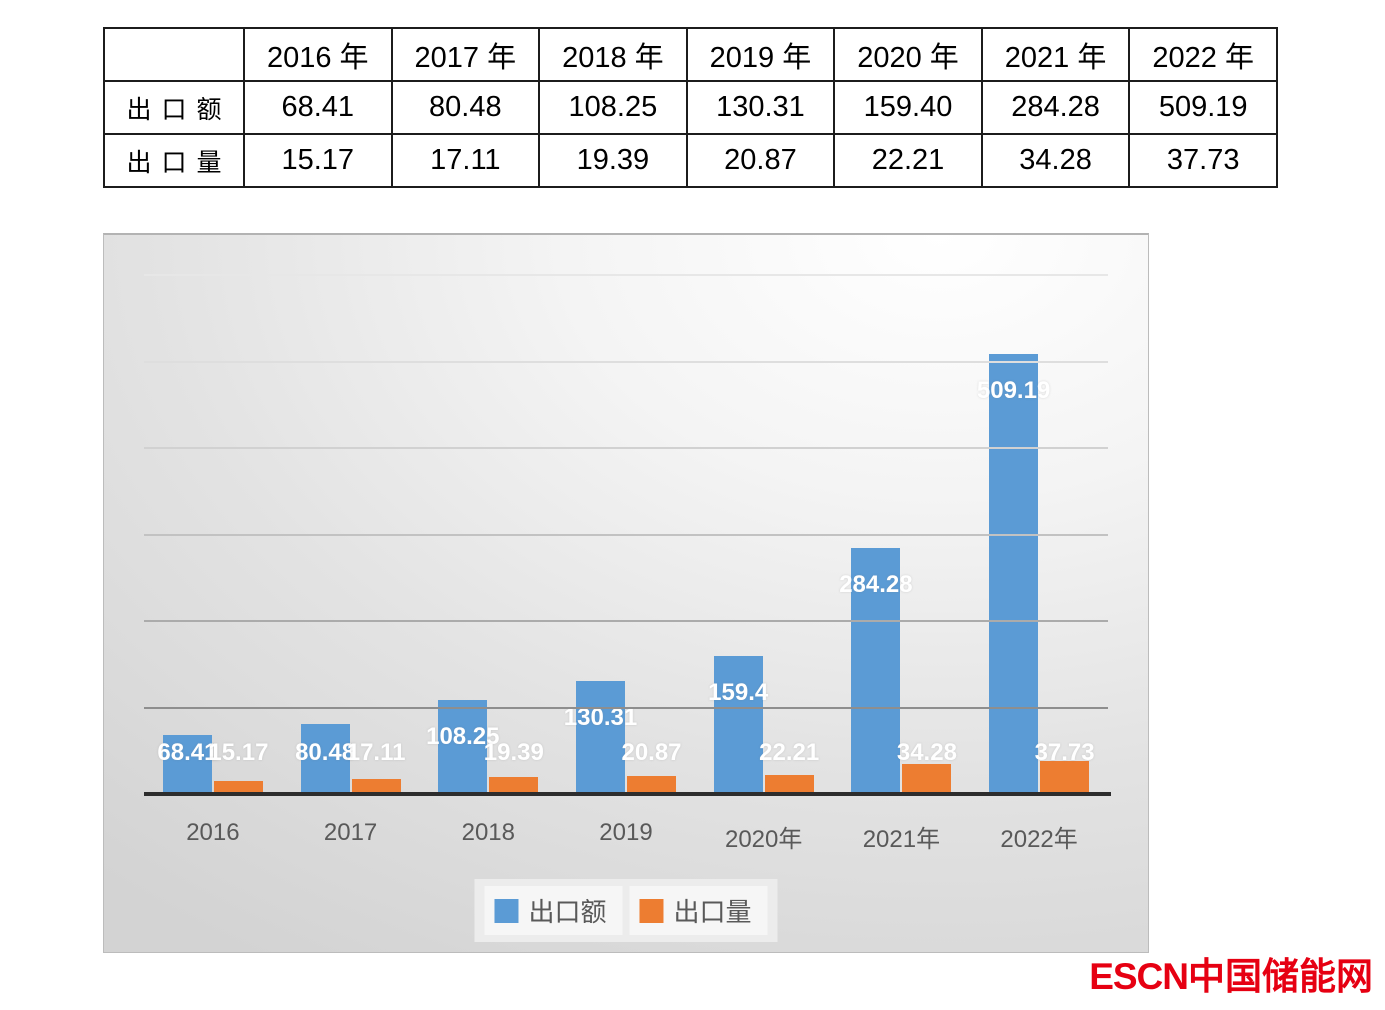 Image resolution: width=1385 pixels, height=1010 pixels. What do you see at coordinates (238, 787) in the screenshot?
I see `bar-export-volume-2016` at bounding box center [238, 787].